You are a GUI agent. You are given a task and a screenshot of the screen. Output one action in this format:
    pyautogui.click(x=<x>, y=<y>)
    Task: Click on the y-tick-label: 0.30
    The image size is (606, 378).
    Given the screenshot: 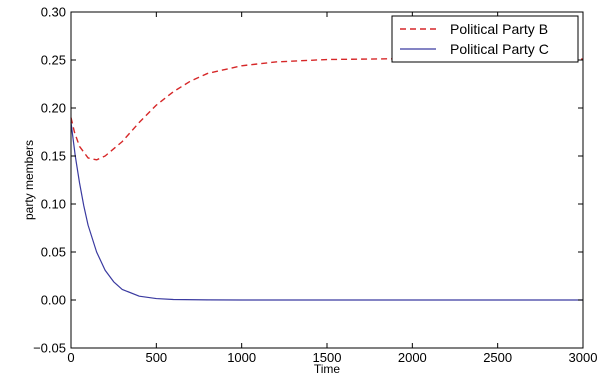 What is the action you would take?
    pyautogui.click(x=53, y=12)
    